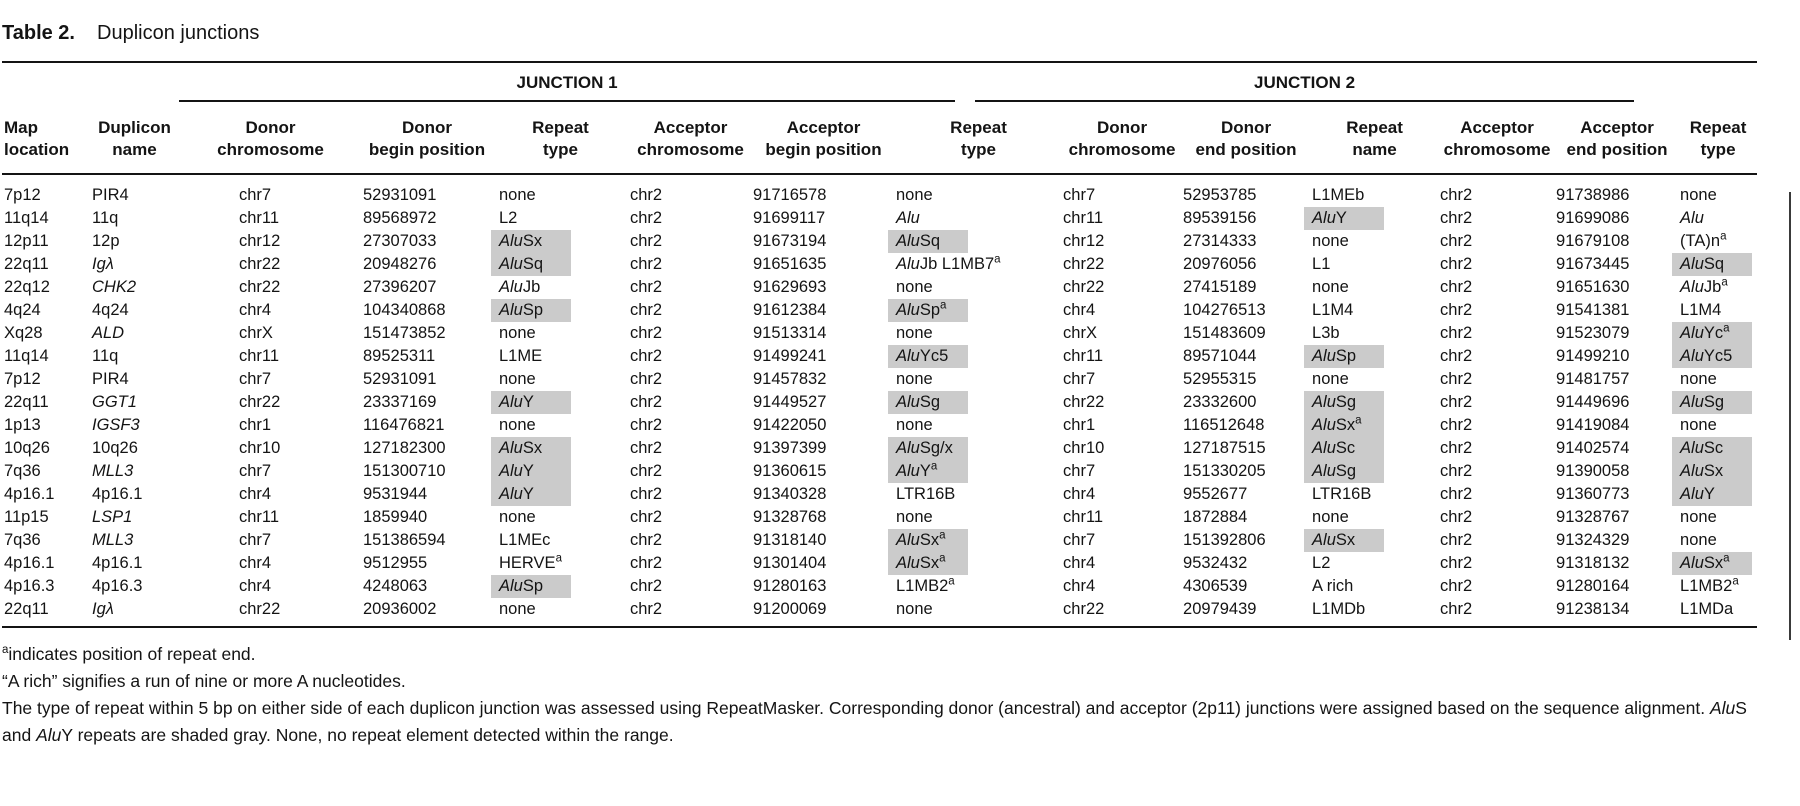 The width and height of the screenshot is (1800, 806). Describe the element at coordinates (1593, 195) in the screenshot. I see `table-cell: 91738986` at that location.